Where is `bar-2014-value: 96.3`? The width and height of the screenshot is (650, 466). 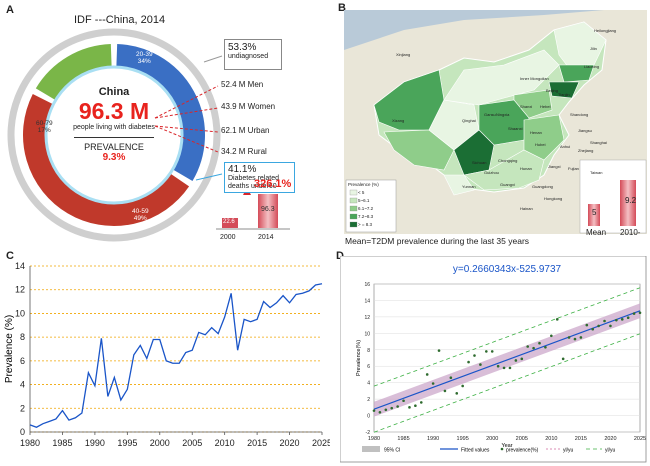 bar-2014-value: 96.3 is located at coordinates (268, 209).